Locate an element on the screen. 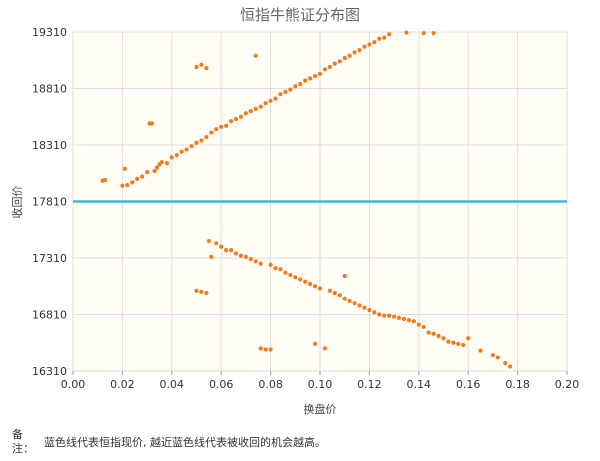 The image size is (600, 461). x-tick-label: 0.00 is located at coordinates (73, 384).